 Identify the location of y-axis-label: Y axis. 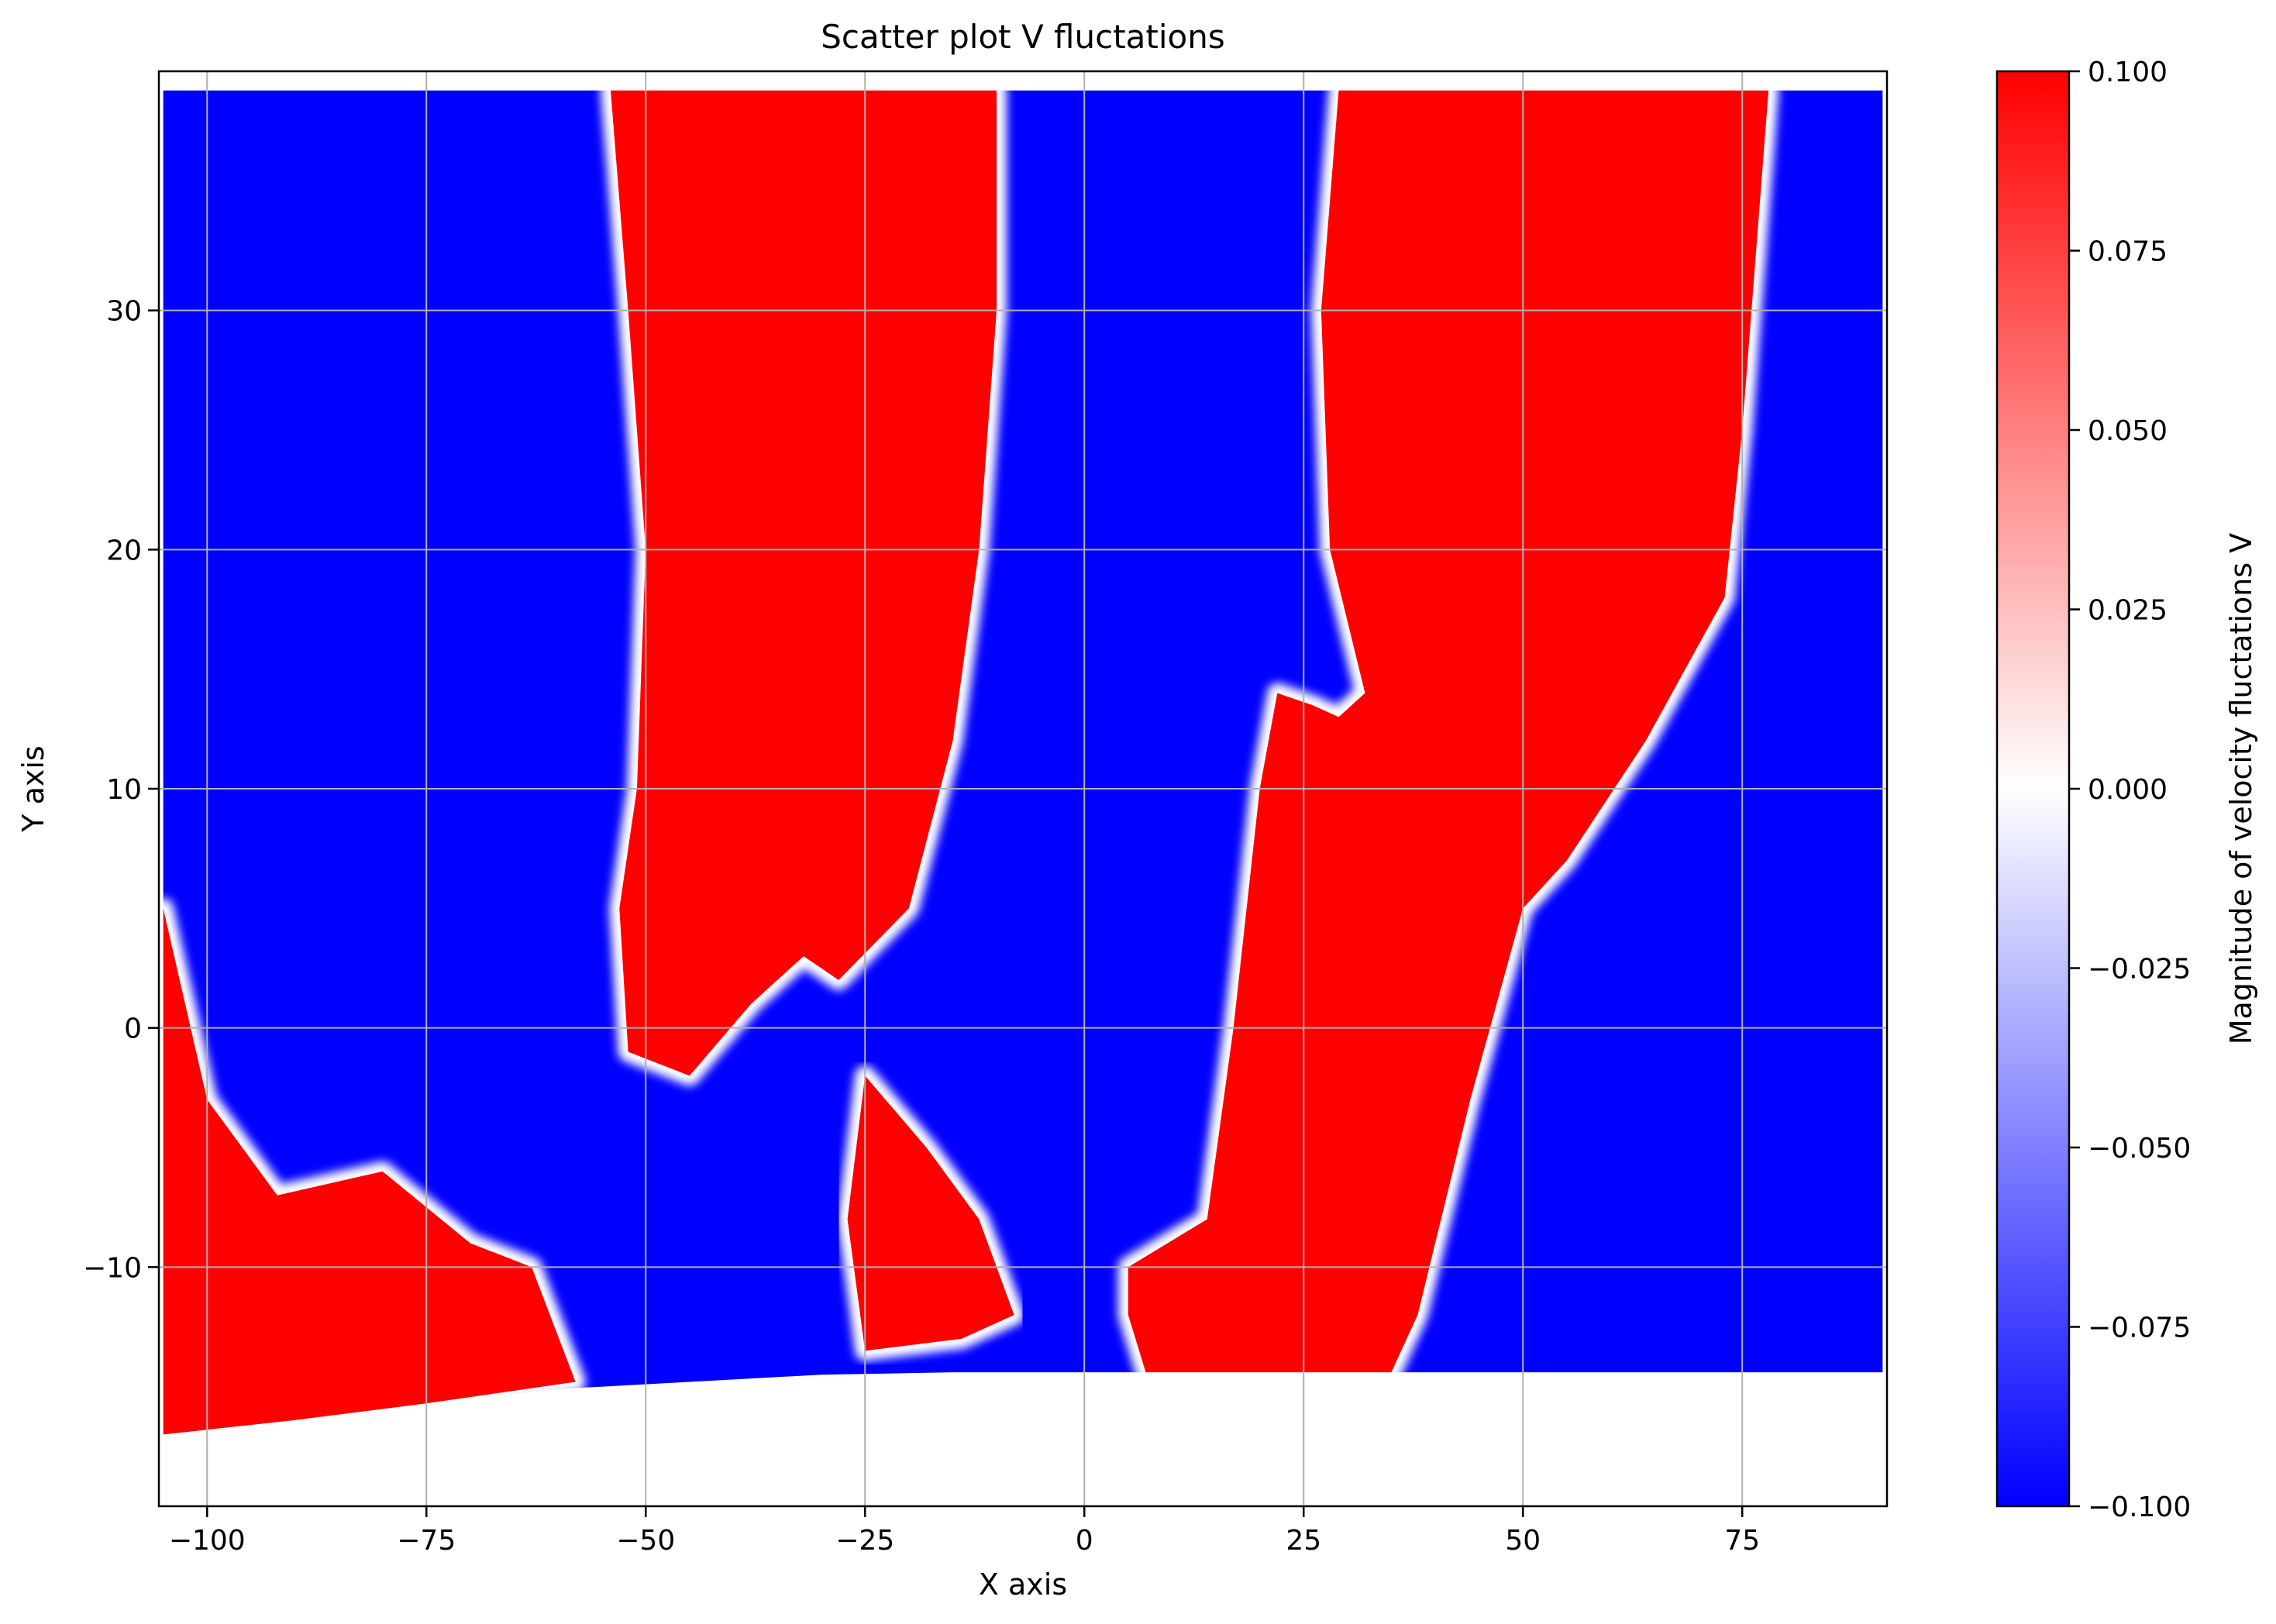
(33, 788).